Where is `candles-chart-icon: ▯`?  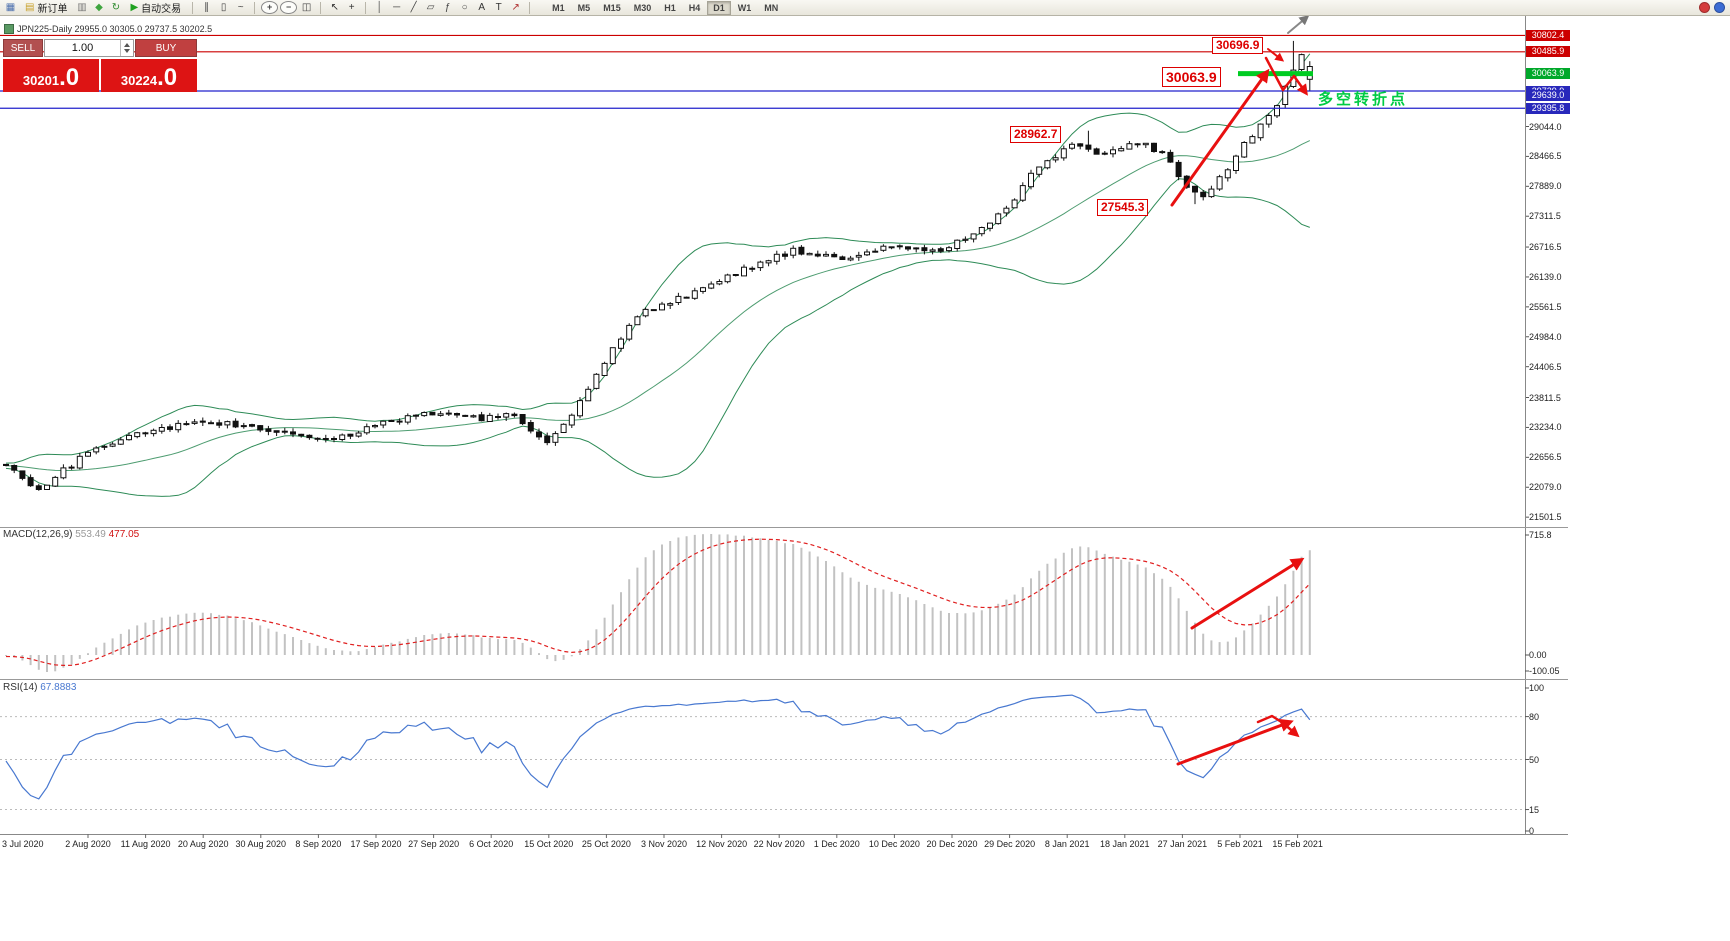
candles-chart-icon: ▯ is located at coordinates (223, 7).